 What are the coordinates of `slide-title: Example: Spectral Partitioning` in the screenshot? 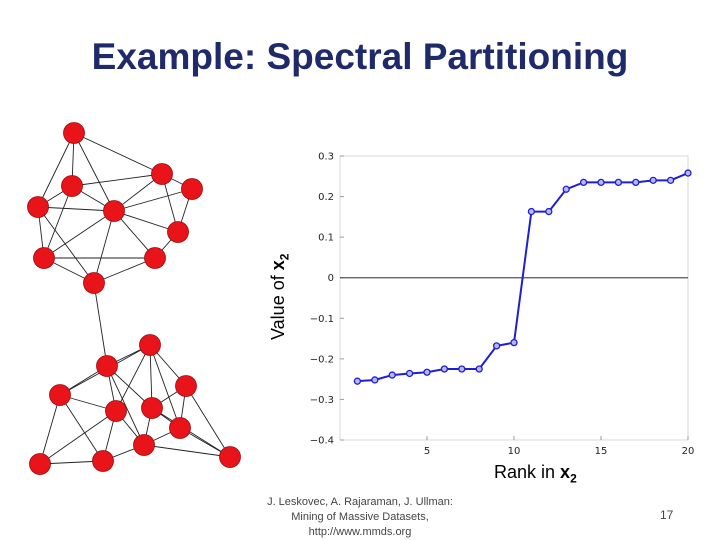 It's located at (360, 56).